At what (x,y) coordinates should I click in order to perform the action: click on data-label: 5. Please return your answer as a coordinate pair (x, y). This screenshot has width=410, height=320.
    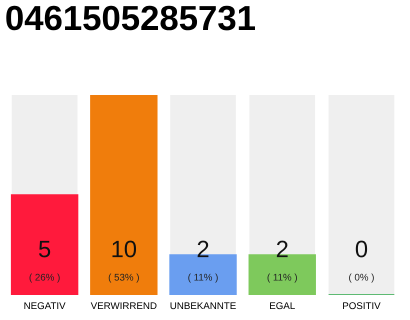
    Looking at the image, I should click on (44, 249).